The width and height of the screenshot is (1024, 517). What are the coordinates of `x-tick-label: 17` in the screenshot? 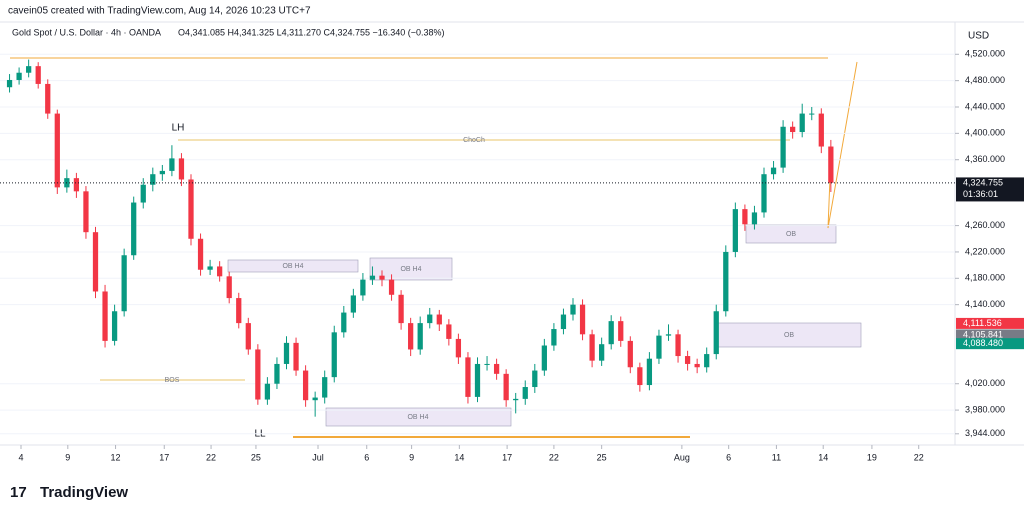 It's located at (164, 457).